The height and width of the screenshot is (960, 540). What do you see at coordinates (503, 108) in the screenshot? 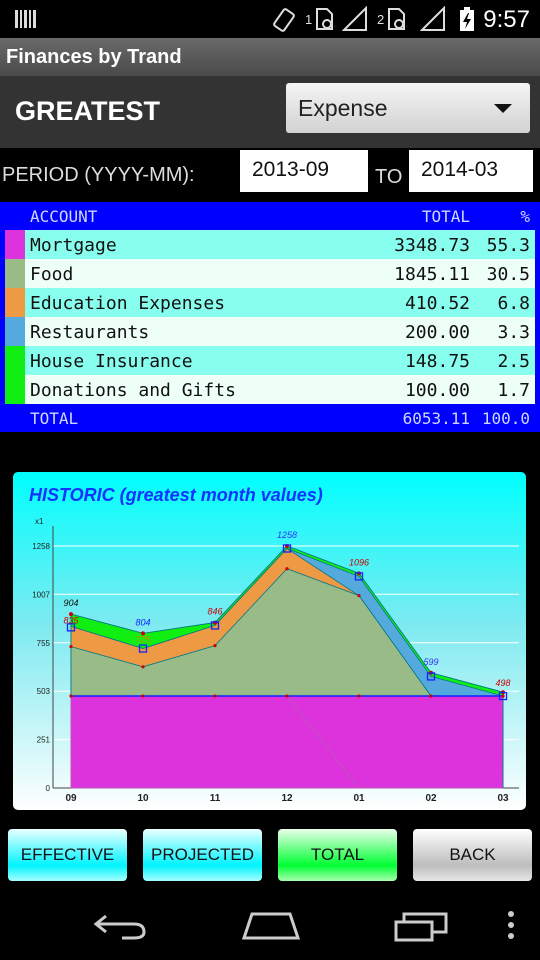
I see `chevron-down-icon` at bounding box center [503, 108].